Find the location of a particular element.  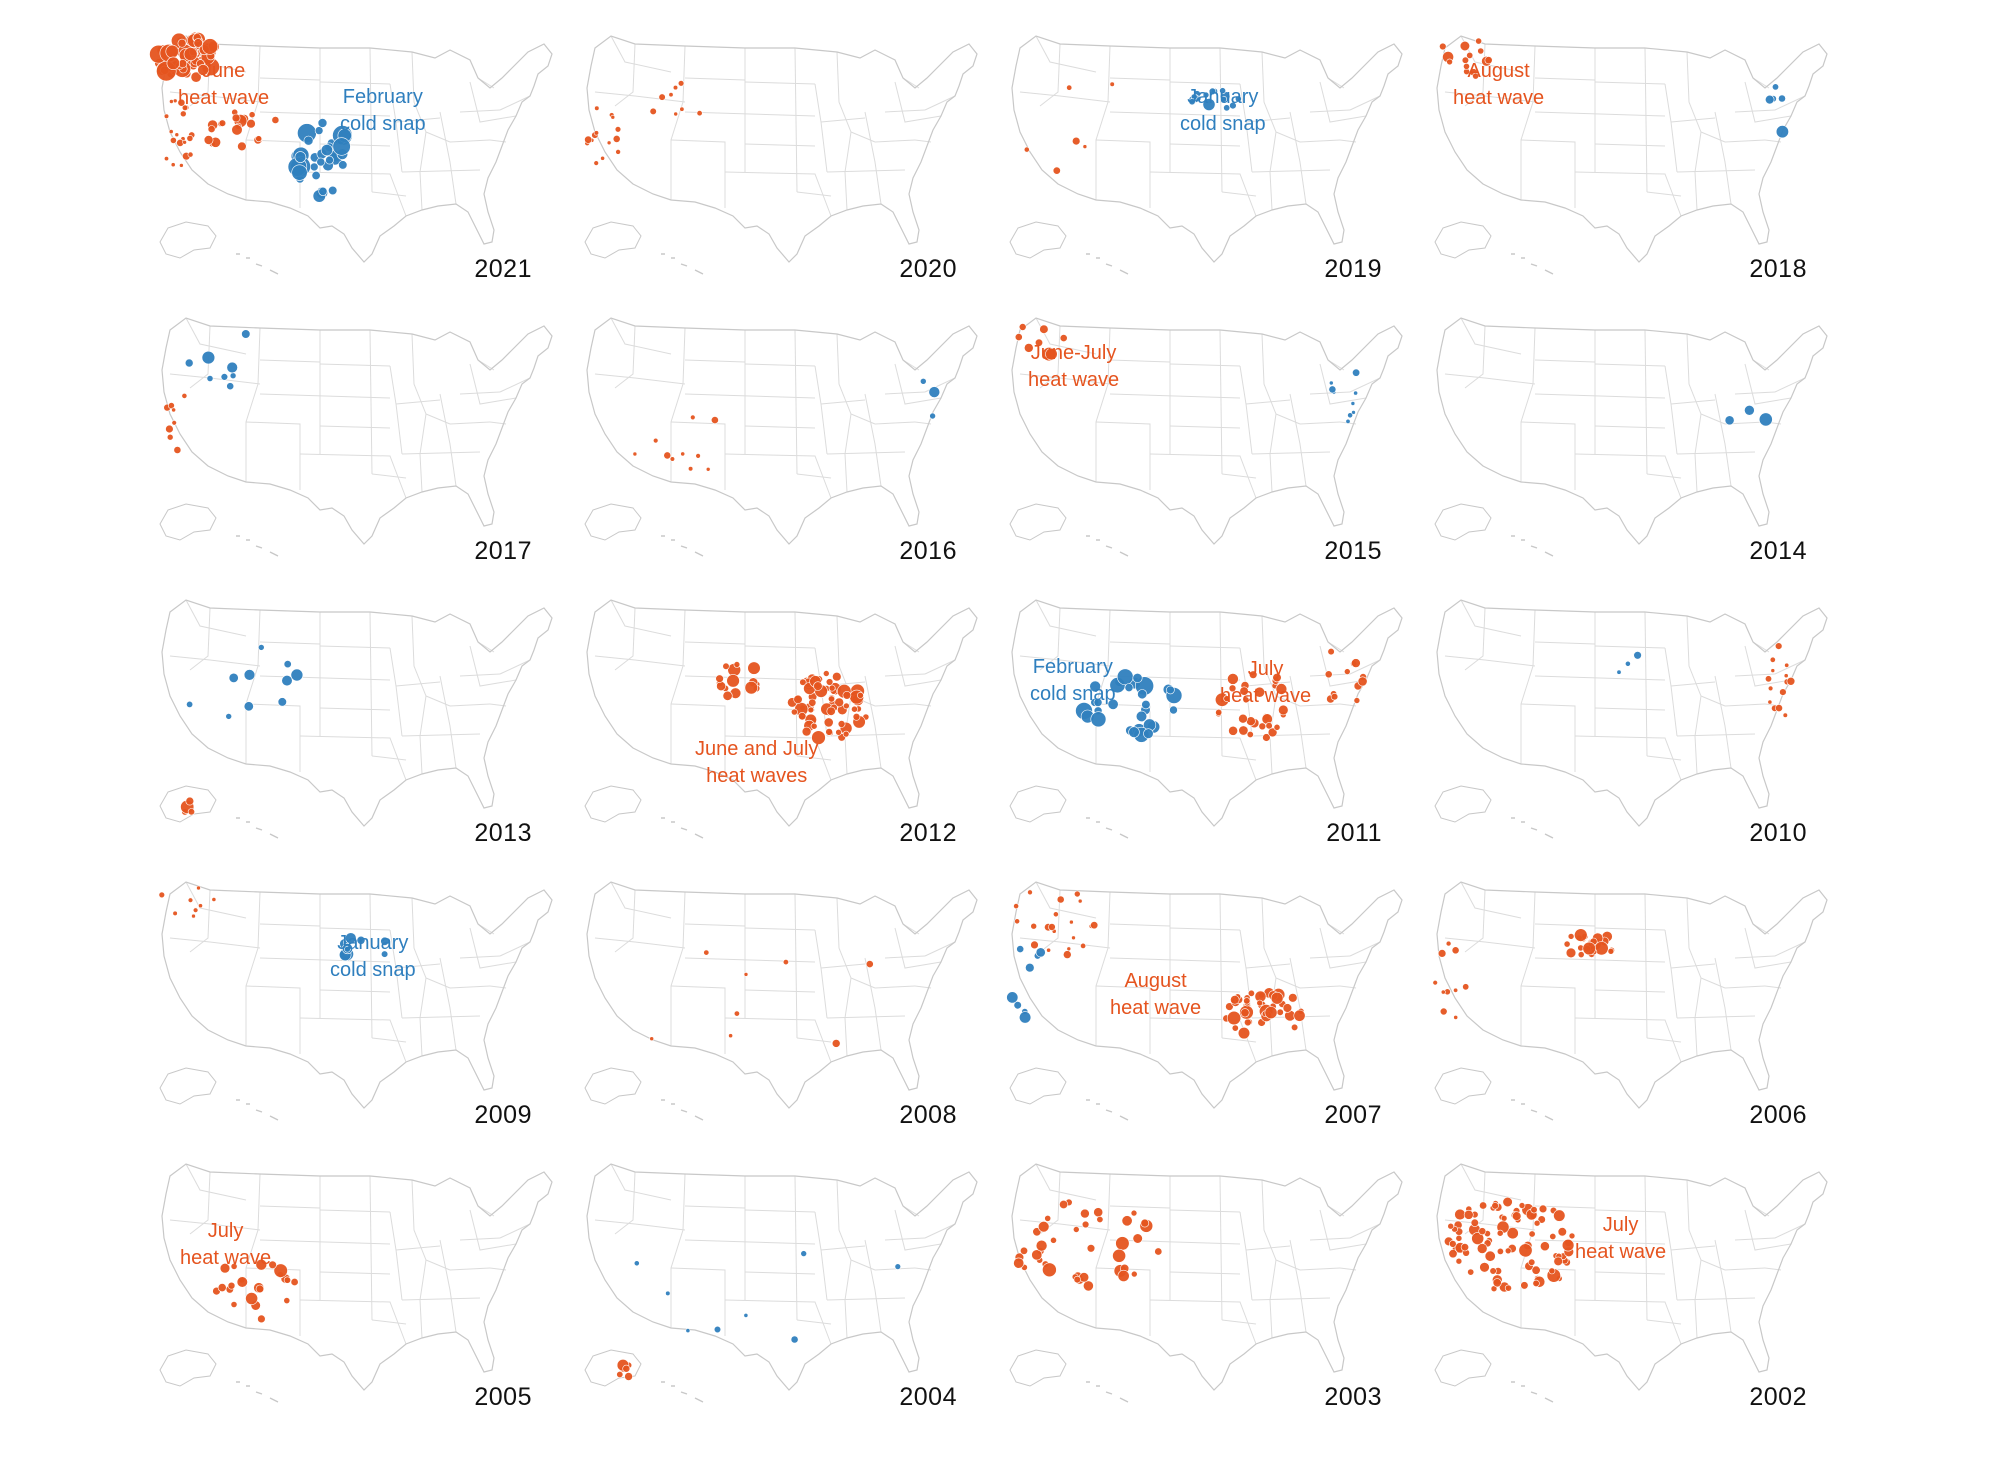

map-panel-2017: 2017 is located at coordinates (360, 435).